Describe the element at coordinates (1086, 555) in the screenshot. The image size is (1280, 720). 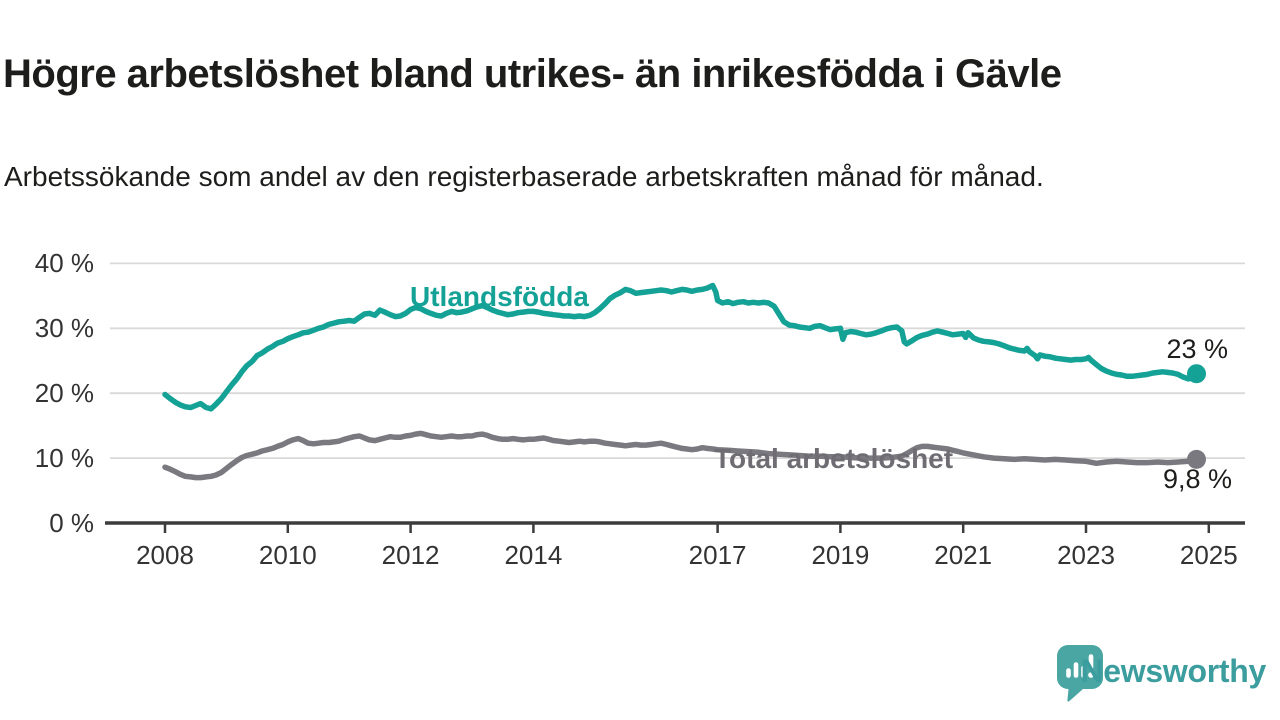
I see `x-axis-tick-label: 2023` at that location.